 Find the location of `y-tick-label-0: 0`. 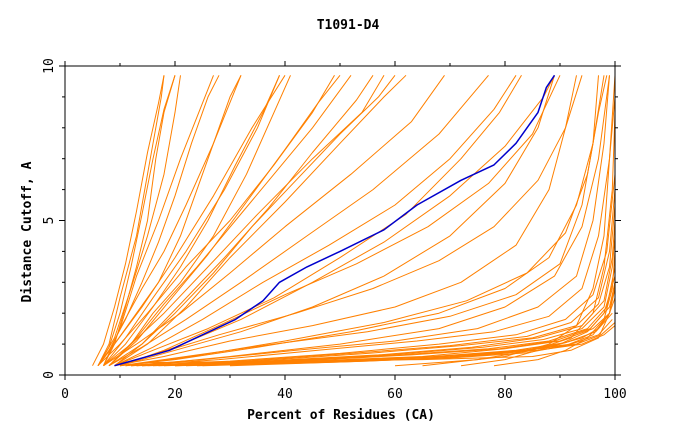

y-tick-label-0: 0 is located at coordinates (49, 375).